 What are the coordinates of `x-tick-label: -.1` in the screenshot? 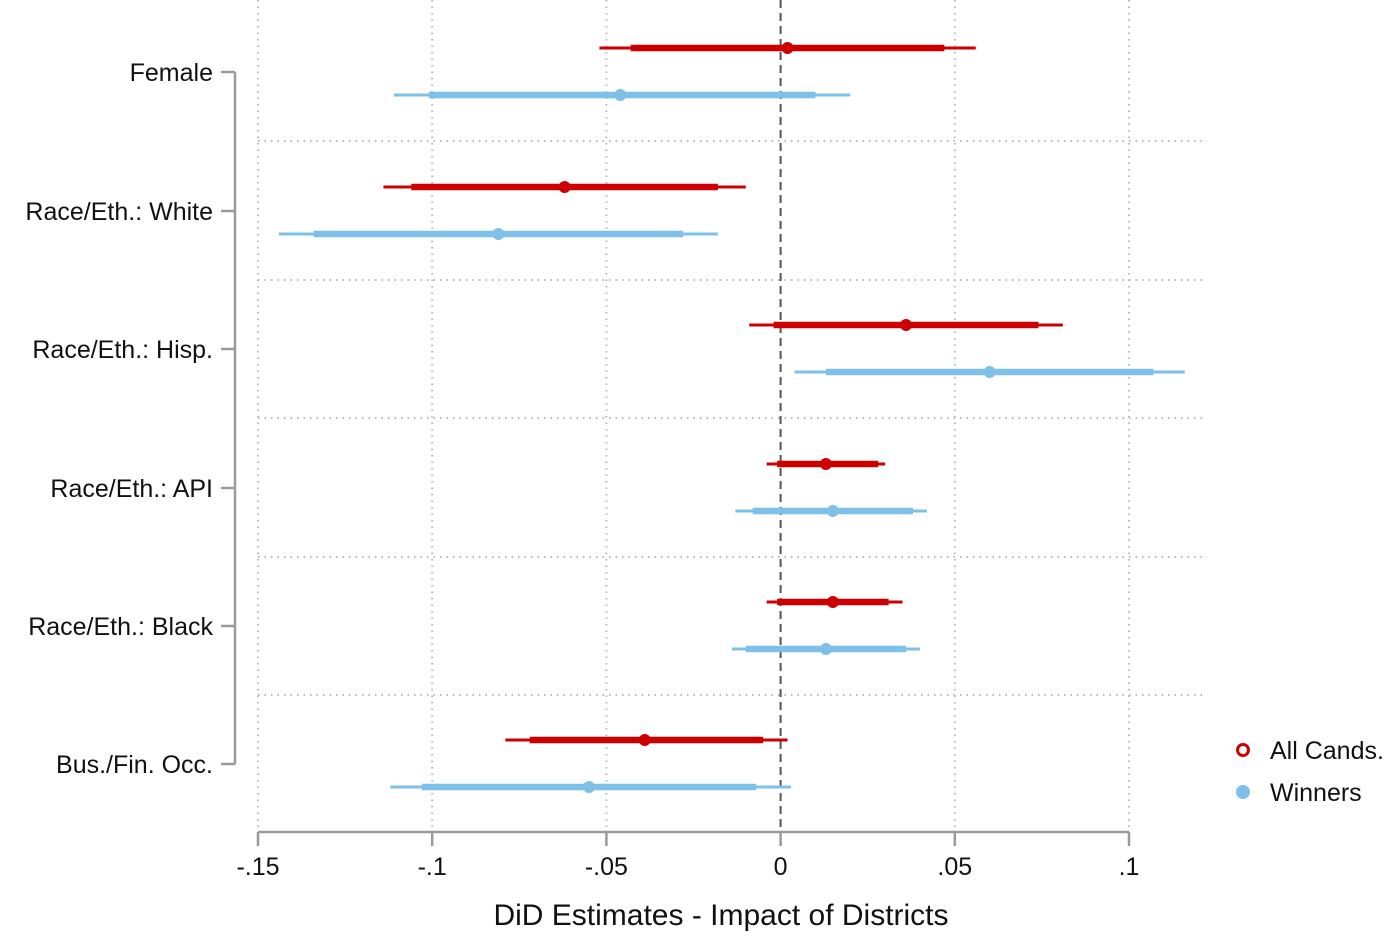 It's located at (432, 867).